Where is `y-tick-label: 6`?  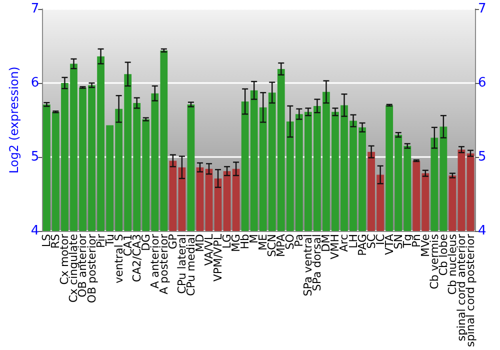
y-tick-label: 6 is located at coordinates (35, 83).